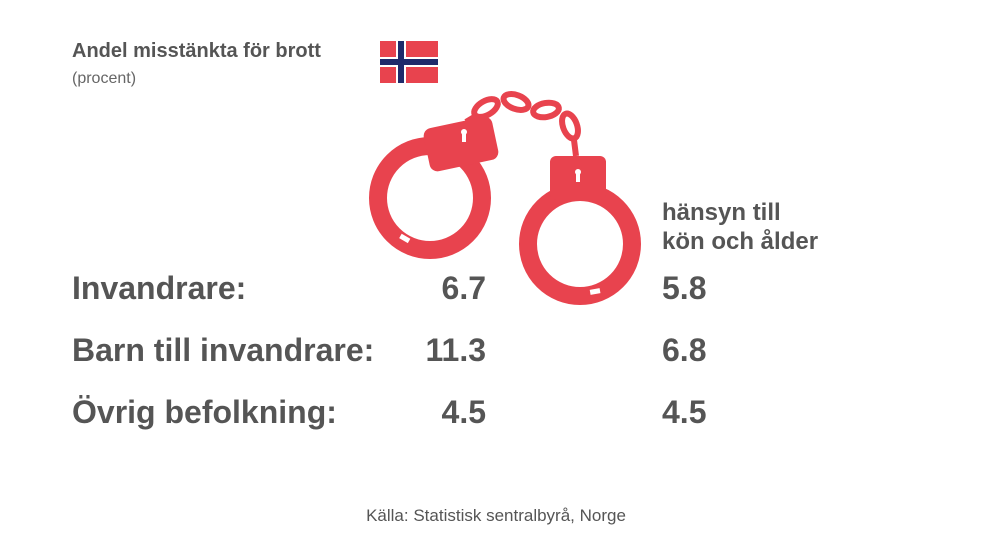 The image size is (992, 558). I want to click on adjusted-column-label: hänsyn till kön och ålder, so click(740, 227).